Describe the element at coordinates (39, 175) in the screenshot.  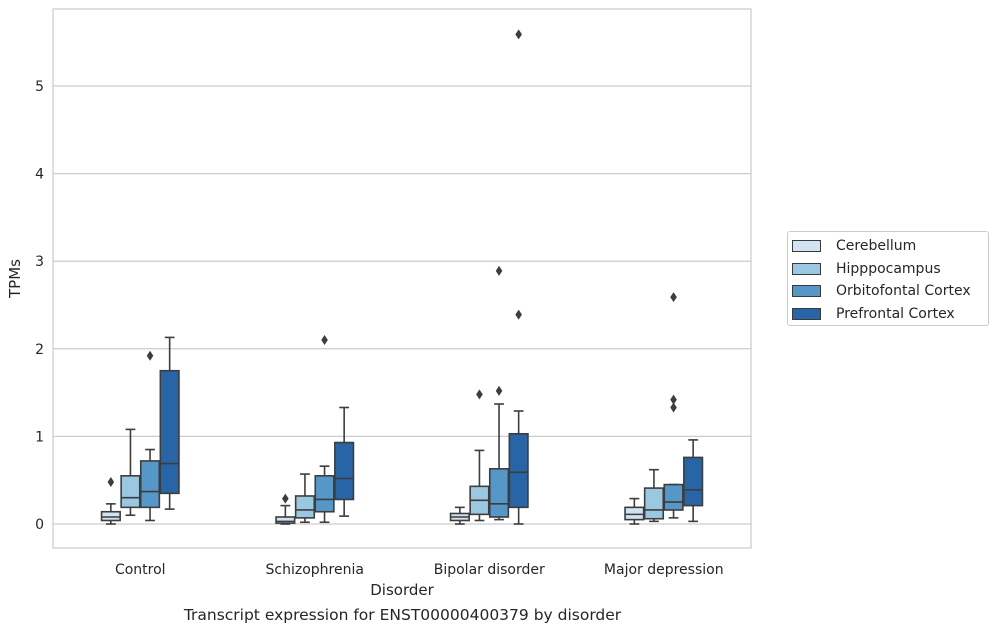
I see `y-tick-label: 4` at that location.